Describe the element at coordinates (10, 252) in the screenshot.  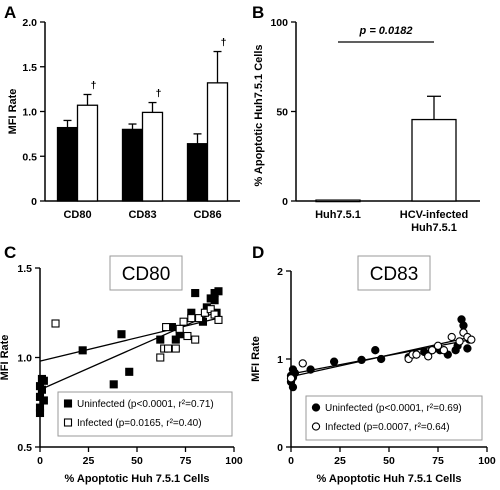
I see `panel-letter-c: C` at that location.